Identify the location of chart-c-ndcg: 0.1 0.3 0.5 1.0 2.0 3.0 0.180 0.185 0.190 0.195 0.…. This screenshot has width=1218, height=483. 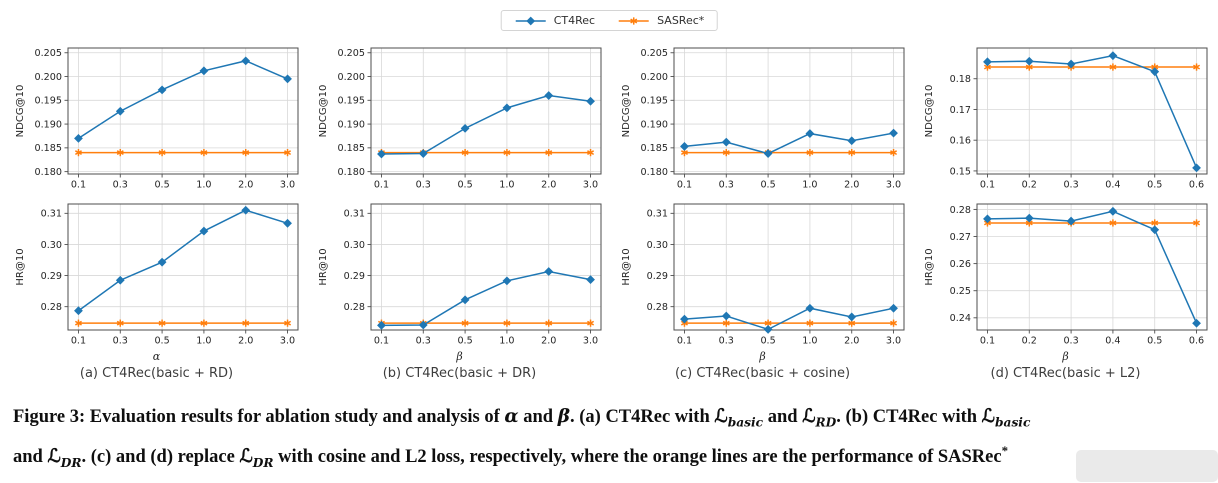
(762, 119).